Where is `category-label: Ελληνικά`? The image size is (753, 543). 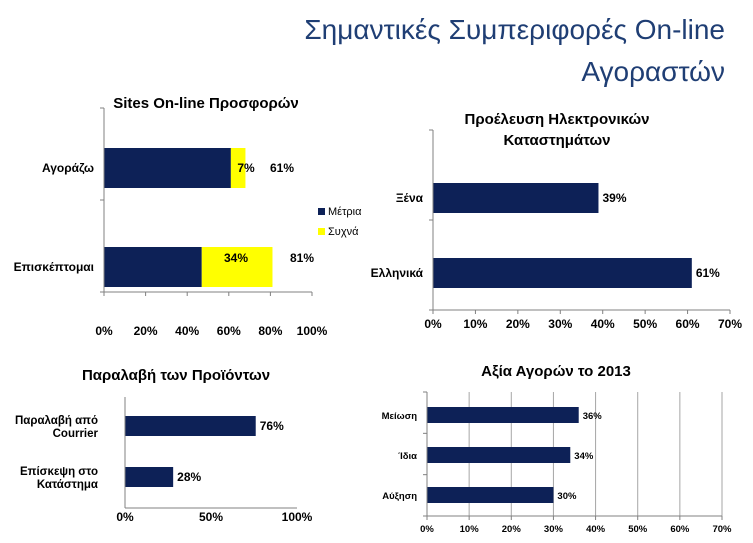
category-label: Ελληνικά is located at coordinates (397, 273).